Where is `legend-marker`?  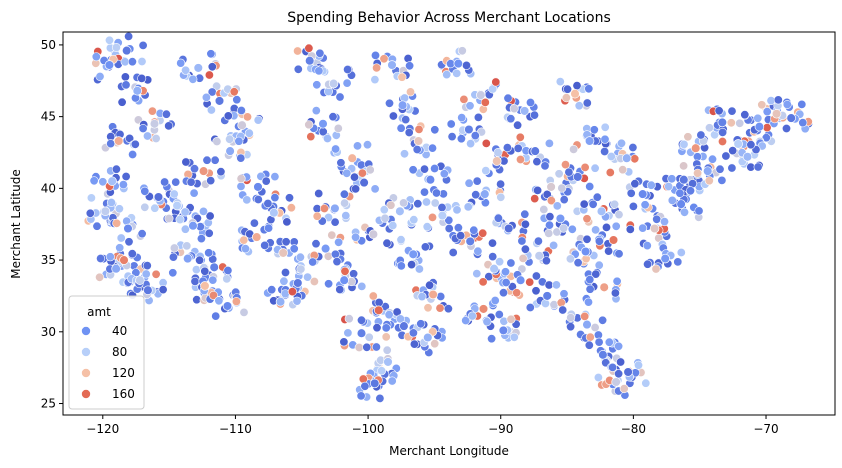 legend-marker is located at coordinates (86, 373).